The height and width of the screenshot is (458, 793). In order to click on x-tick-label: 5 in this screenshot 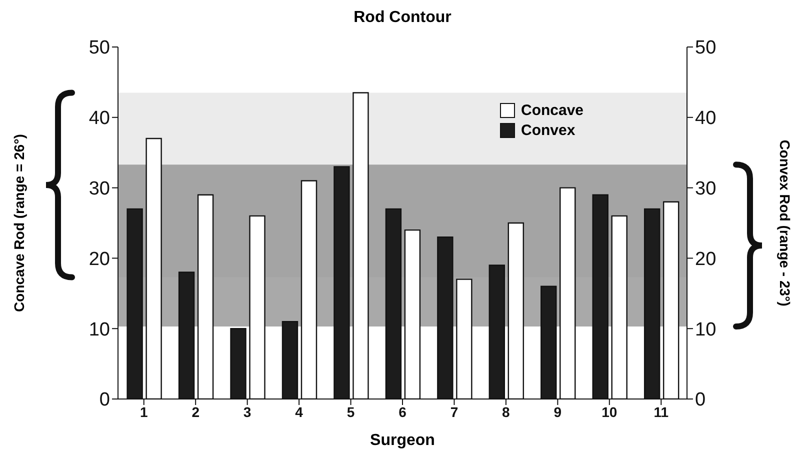, I will do `click(350, 412)`.